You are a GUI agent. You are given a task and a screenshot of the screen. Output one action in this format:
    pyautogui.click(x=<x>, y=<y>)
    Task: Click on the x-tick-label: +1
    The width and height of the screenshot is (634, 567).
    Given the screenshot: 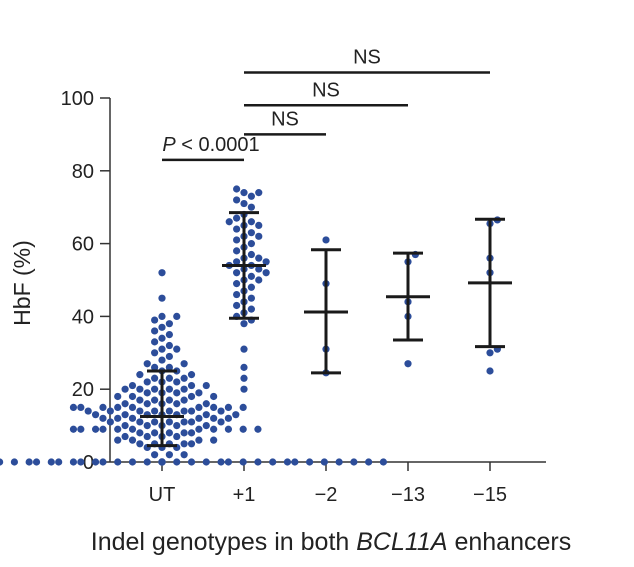 What is the action you would take?
    pyautogui.click(x=244, y=495)
    